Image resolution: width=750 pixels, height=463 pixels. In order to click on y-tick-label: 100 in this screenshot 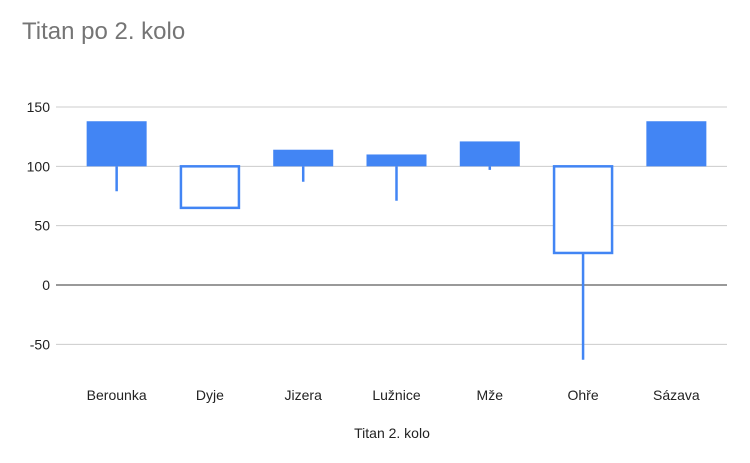, I will do `click(39, 166)`.